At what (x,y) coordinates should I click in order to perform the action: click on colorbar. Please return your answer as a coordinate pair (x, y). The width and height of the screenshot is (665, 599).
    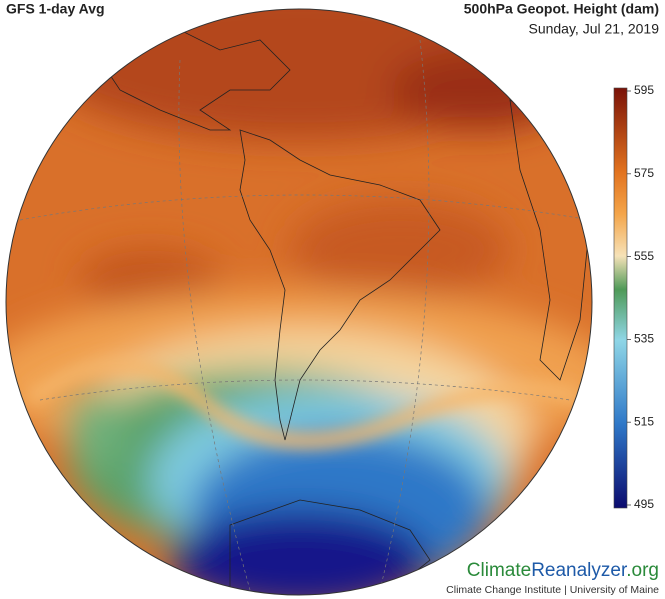
    Looking at the image, I should click on (620, 298).